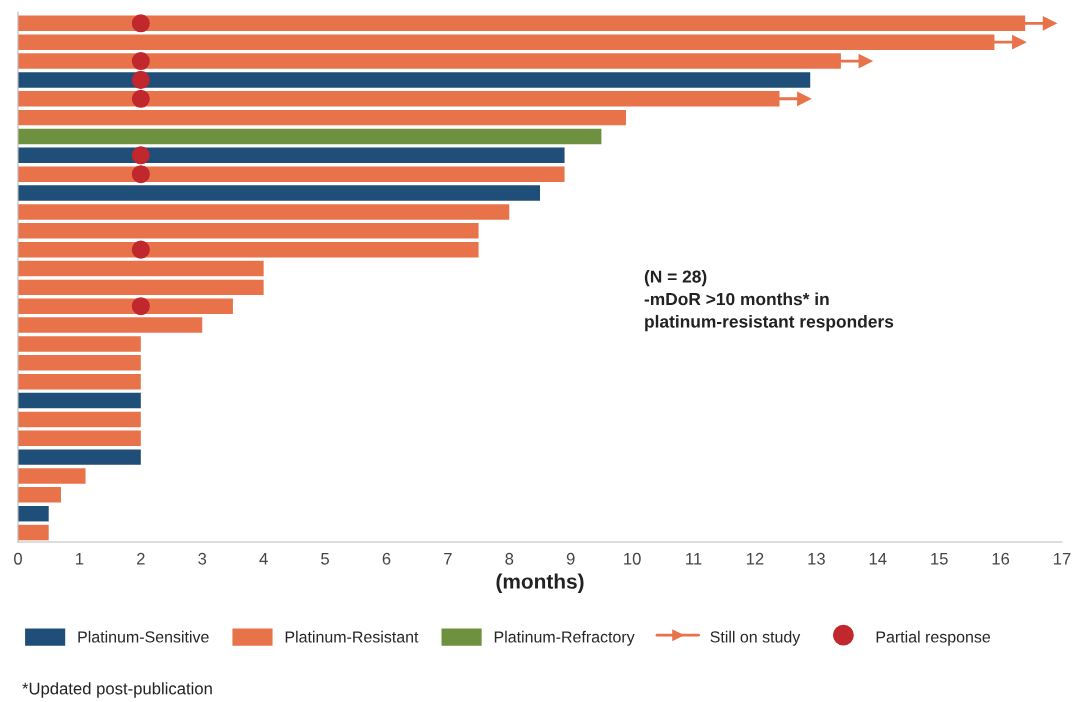 This screenshot has width=1084, height=702. I want to click on x-tick-label: 5, so click(325, 559).